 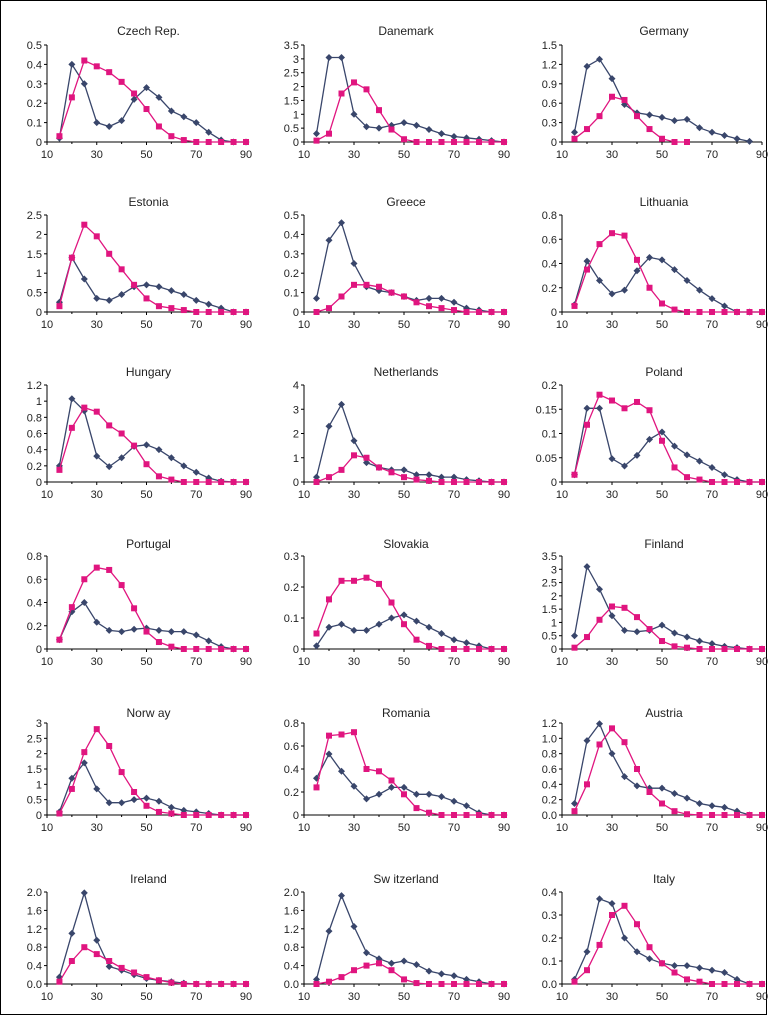 I want to click on y-tick-label: 0.5, so click(x=34, y=801).